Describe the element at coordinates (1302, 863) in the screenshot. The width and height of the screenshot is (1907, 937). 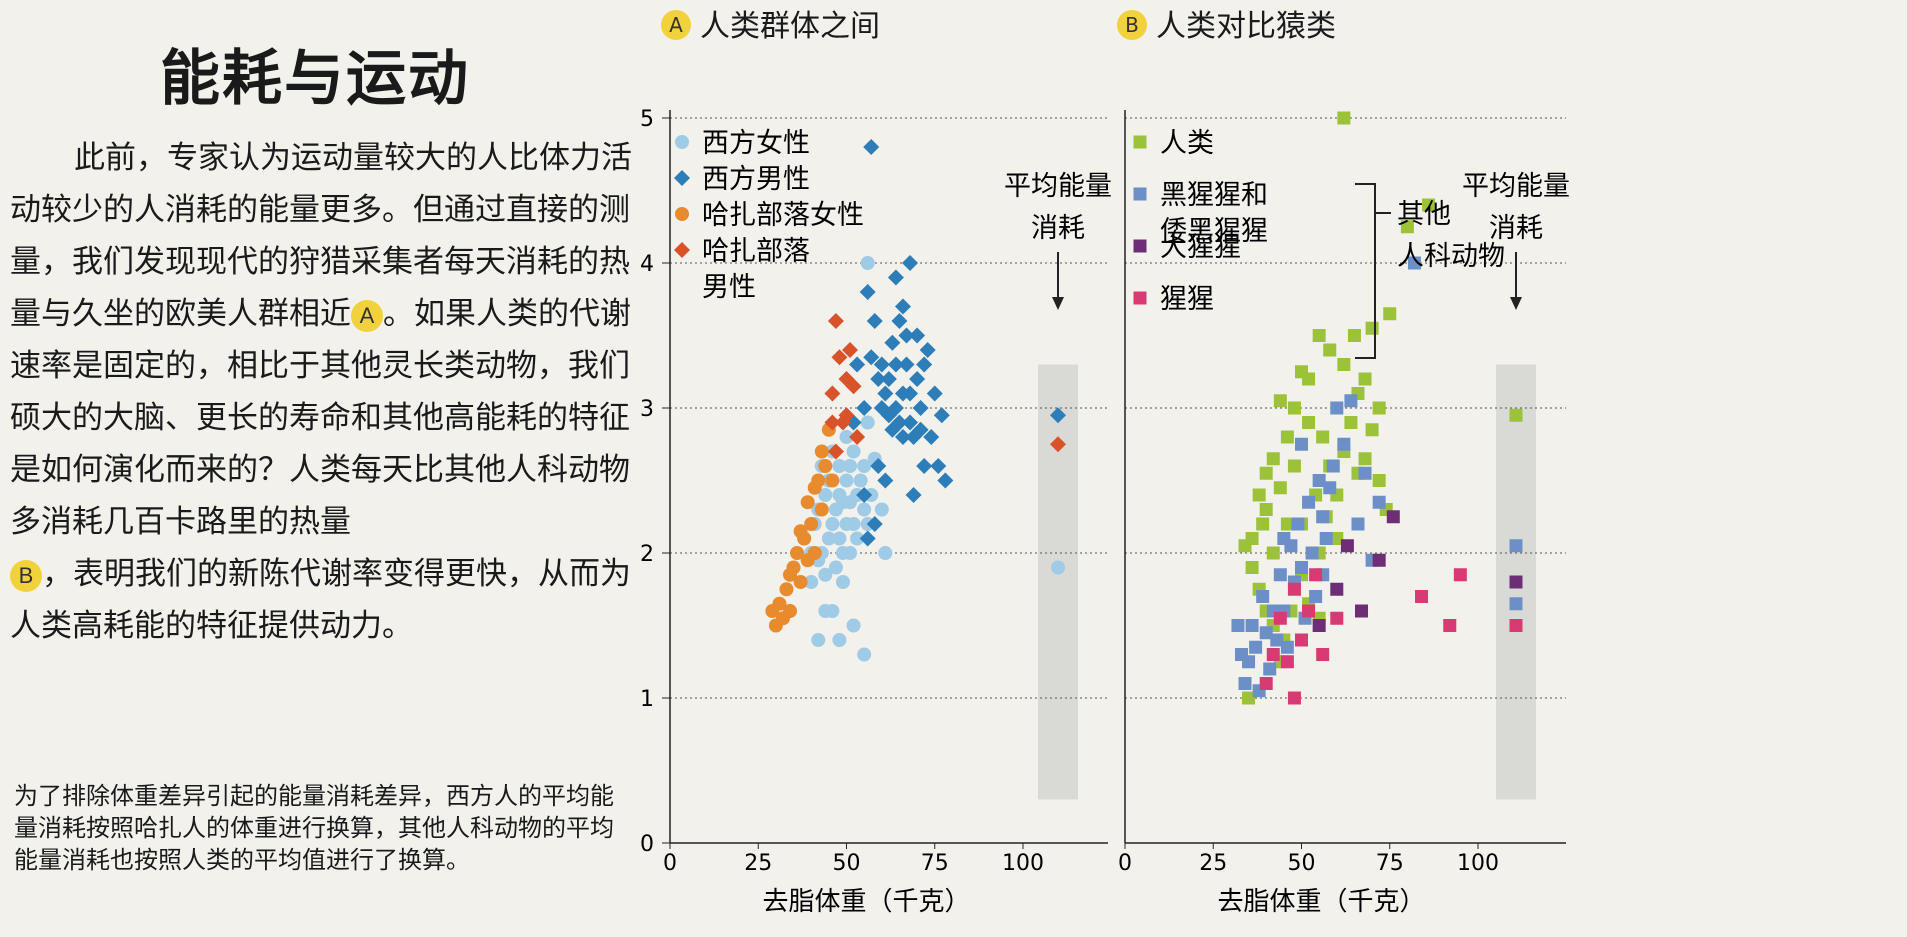
I see `x-tick-label: 50` at that location.